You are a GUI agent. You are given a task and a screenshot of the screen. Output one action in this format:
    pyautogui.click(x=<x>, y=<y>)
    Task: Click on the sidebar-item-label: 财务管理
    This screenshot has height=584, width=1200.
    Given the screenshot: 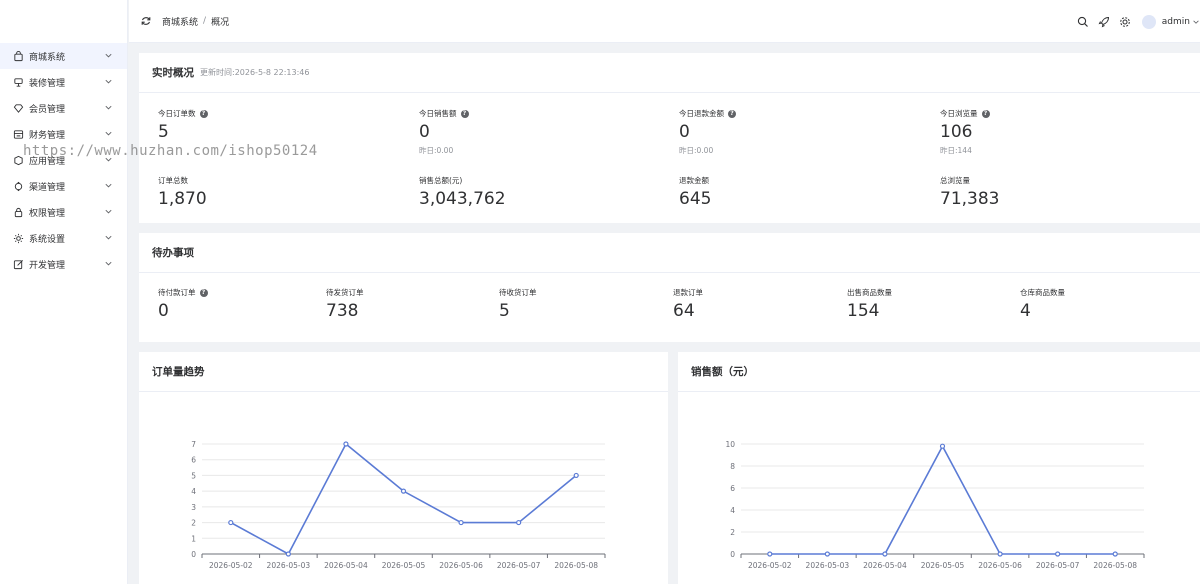 What is the action you would take?
    pyautogui.click(x=47, y=135)
    